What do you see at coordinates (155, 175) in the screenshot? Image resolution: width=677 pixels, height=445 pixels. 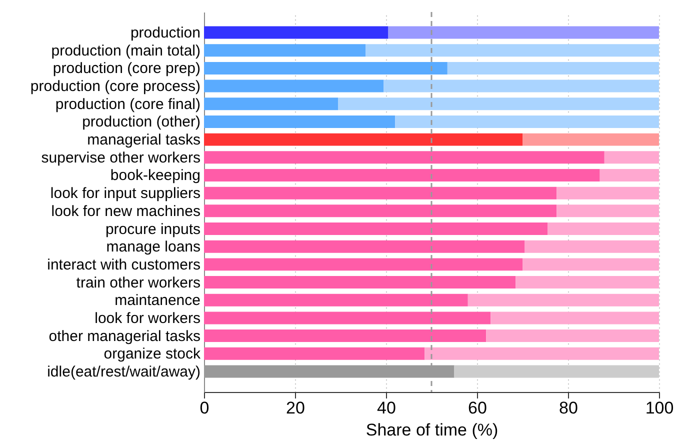 I see `y-tick-label: book-keeping` at bounding box center [155, 175].